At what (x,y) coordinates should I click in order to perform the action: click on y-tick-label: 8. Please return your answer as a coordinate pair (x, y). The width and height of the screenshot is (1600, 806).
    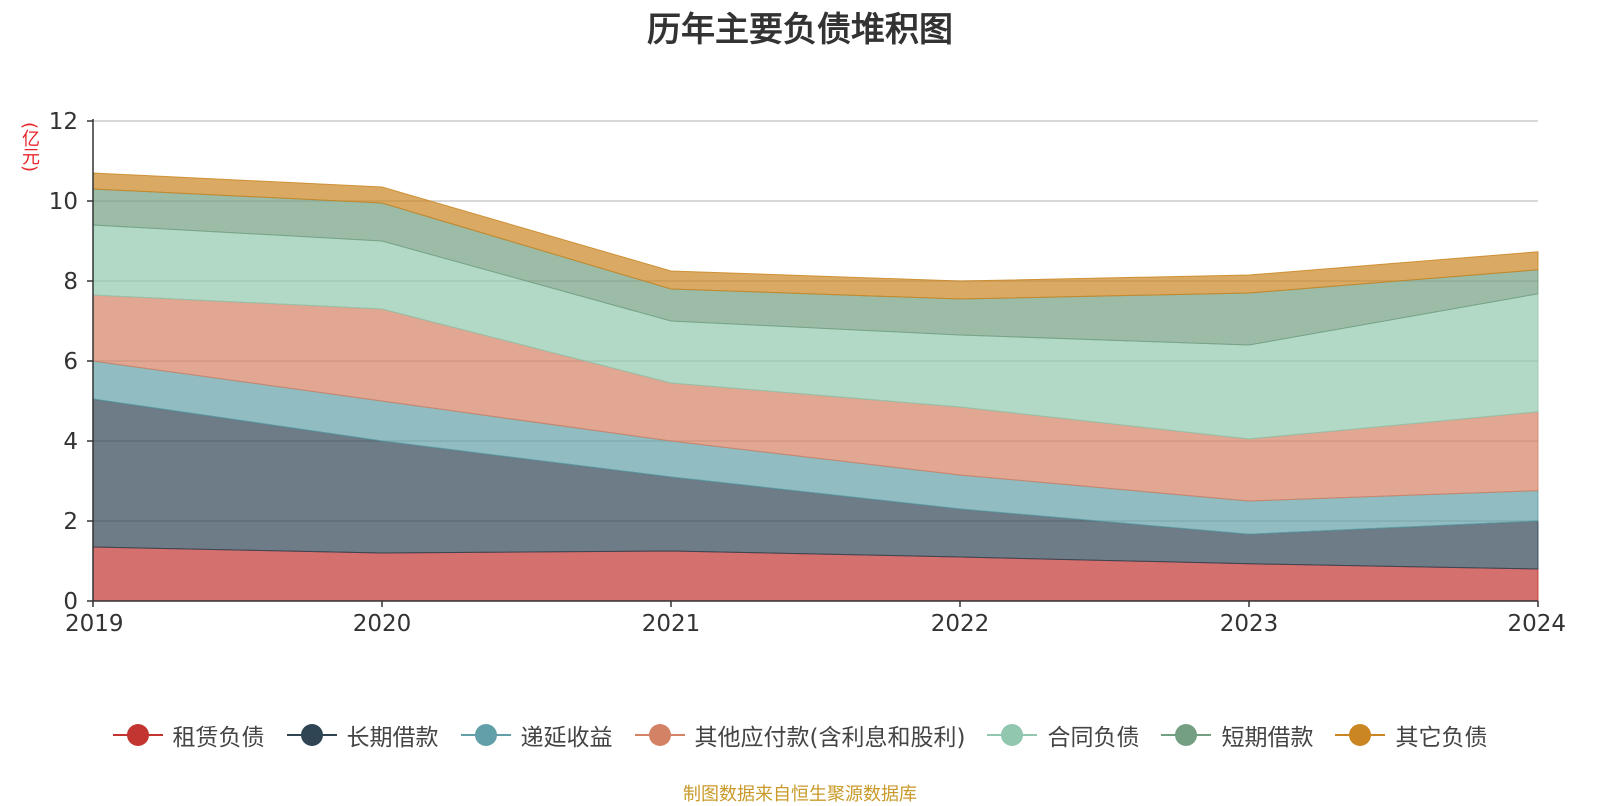
    Looking at the image, I should click on (70, 282).